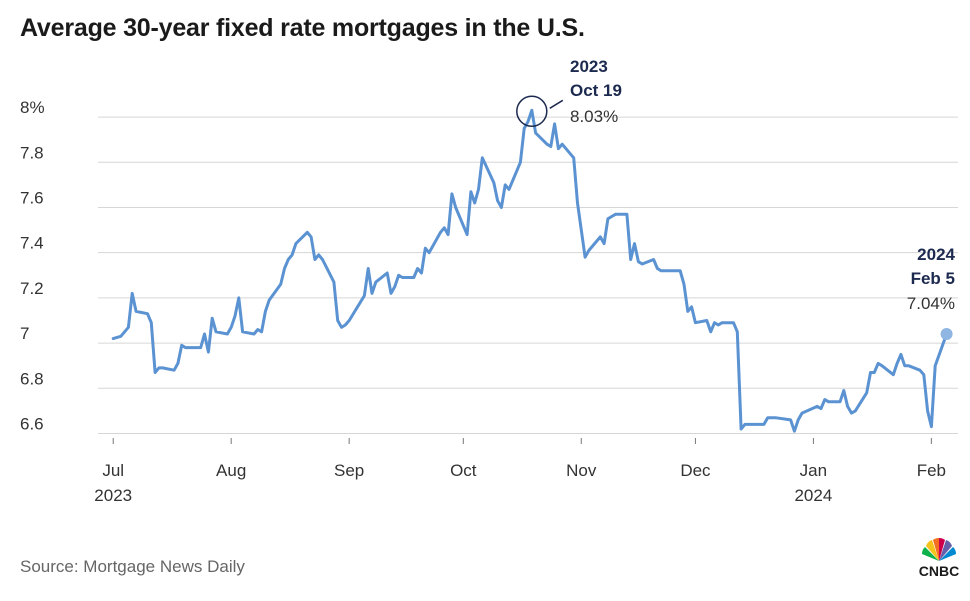  I want to click on x-tick-label: Jul, so click(113, 470).